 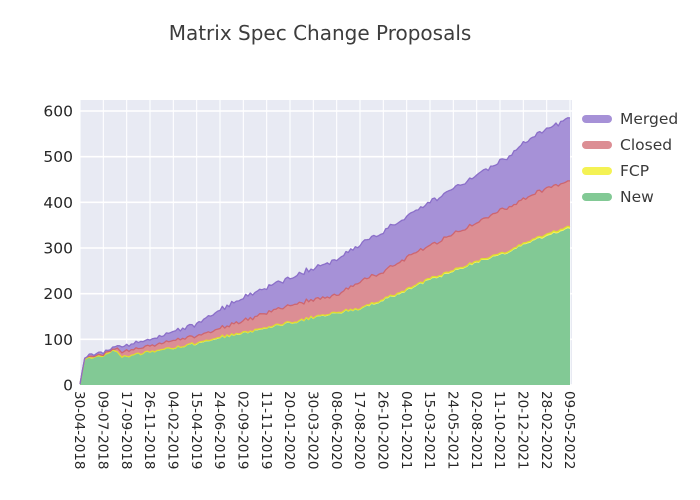 What do you see at coordinates (637, 197) in the screenshot?
I see `legend-label-new: New` at bounding box center [637, 197].